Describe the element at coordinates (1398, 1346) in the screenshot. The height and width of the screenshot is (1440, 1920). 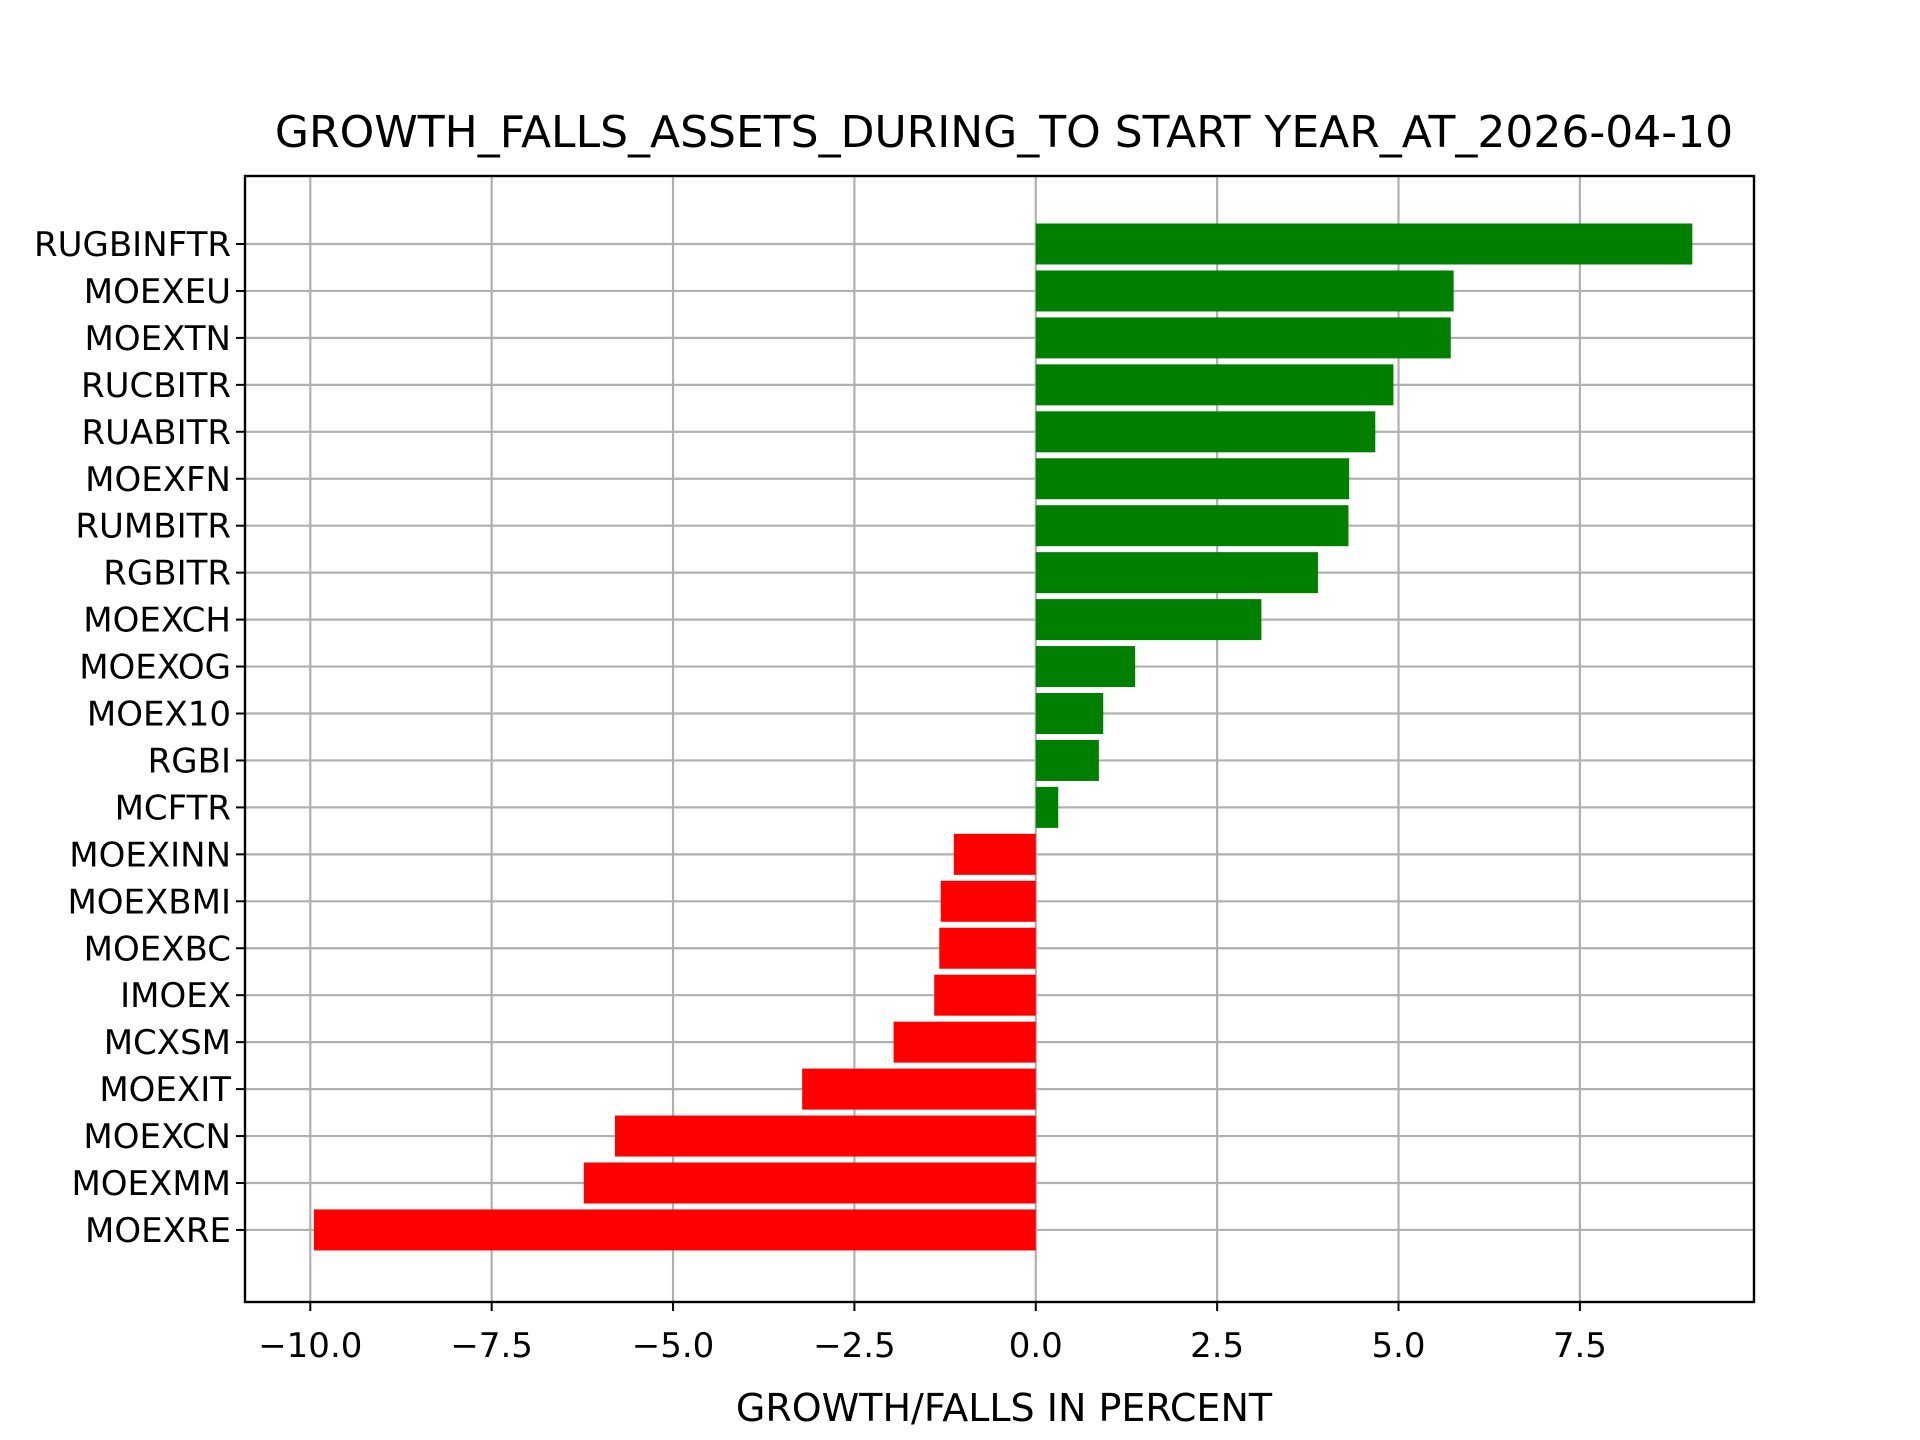
I see `x-tick-label: 5.0` at that location.